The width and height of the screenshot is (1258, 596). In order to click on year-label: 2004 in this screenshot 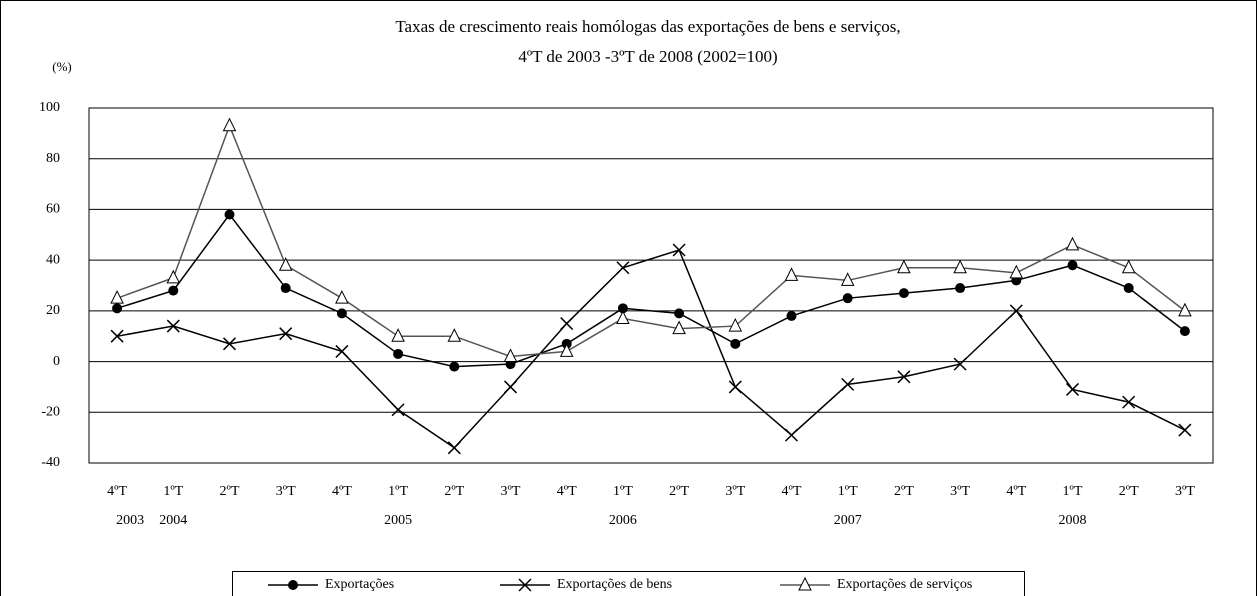, I will do `click(173, 520)`.